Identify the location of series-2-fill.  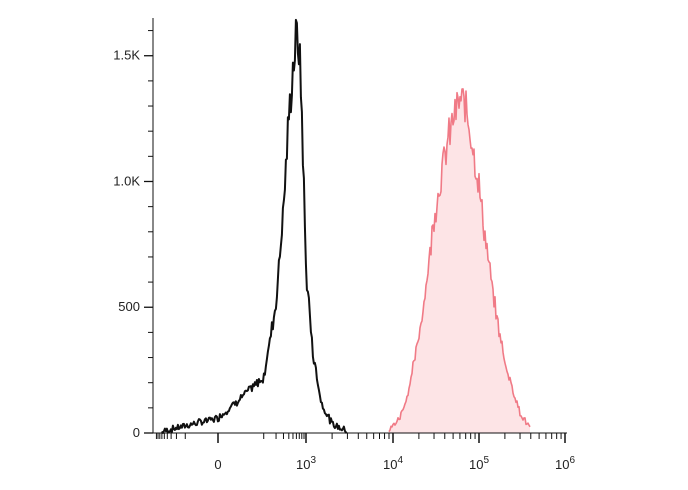
(459, 261).